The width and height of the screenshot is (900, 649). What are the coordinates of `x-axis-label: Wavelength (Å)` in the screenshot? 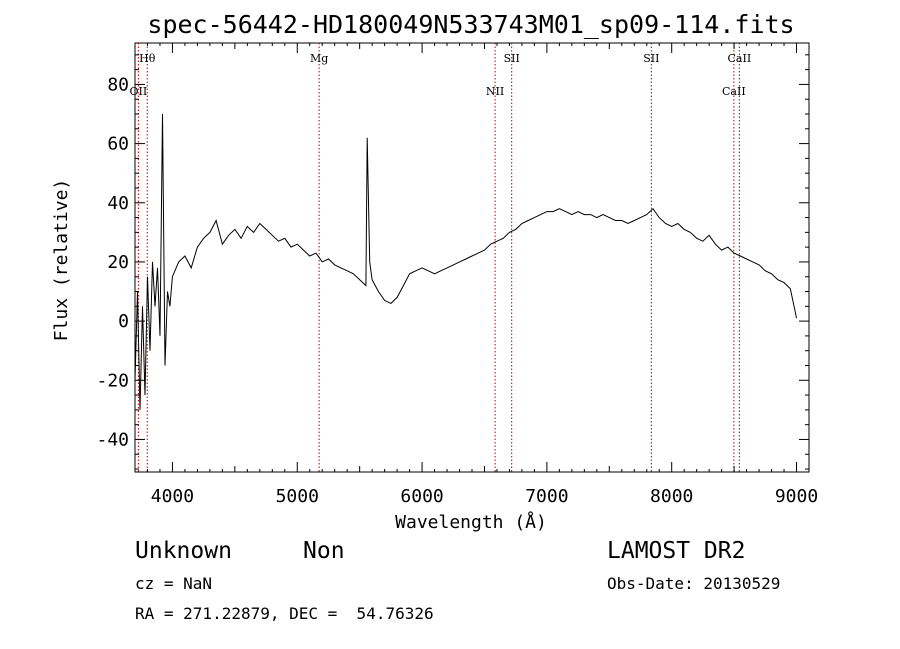 It's located at (471, 522).